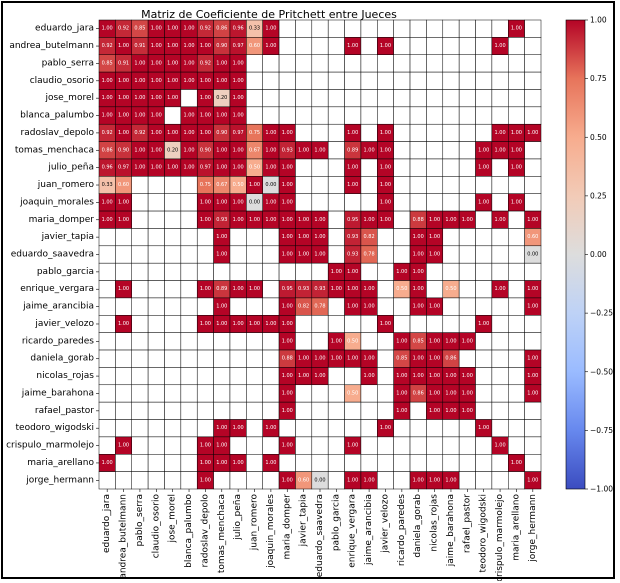  I want to click on x-tick-label: eduardo_saavedra, so click(320, 535).